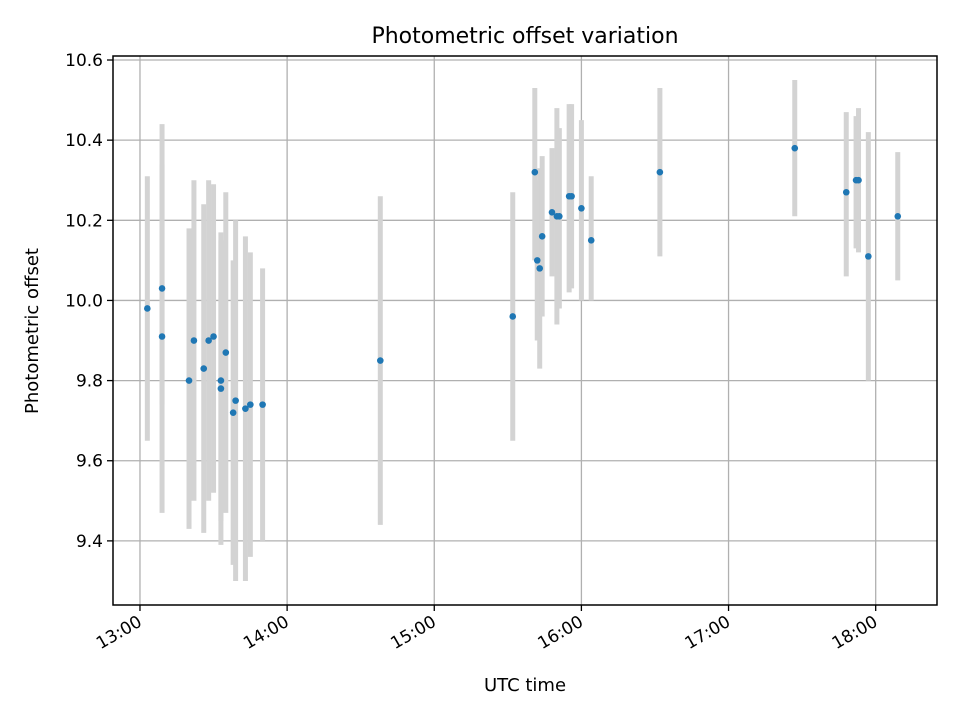 The image size is (960, 720). Describe the element at coordinates (524, 36) in the screenshot. I see `chart-title: Photometric offset variation` at that location.